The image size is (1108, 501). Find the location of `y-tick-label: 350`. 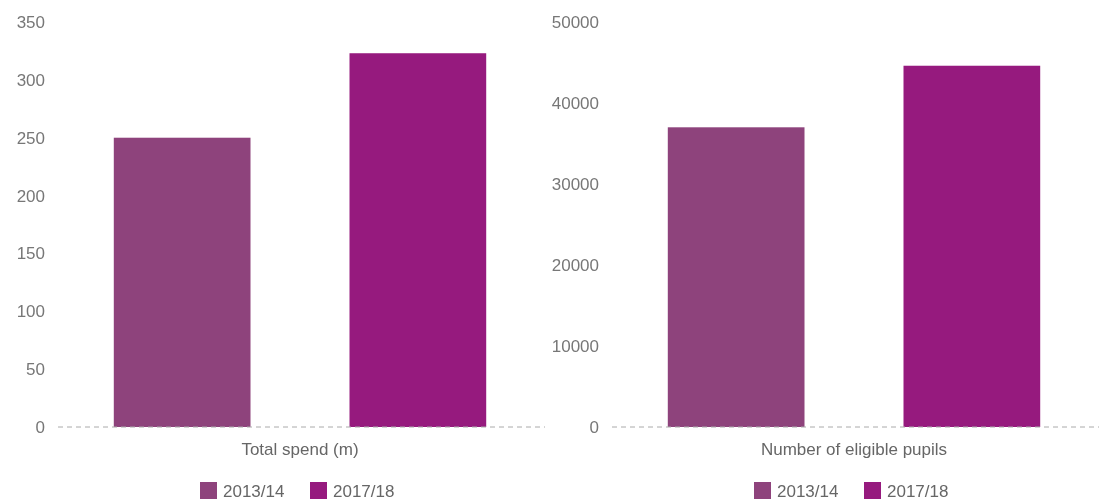

y-tick-label: 350 is located at coordinates (30, 22).